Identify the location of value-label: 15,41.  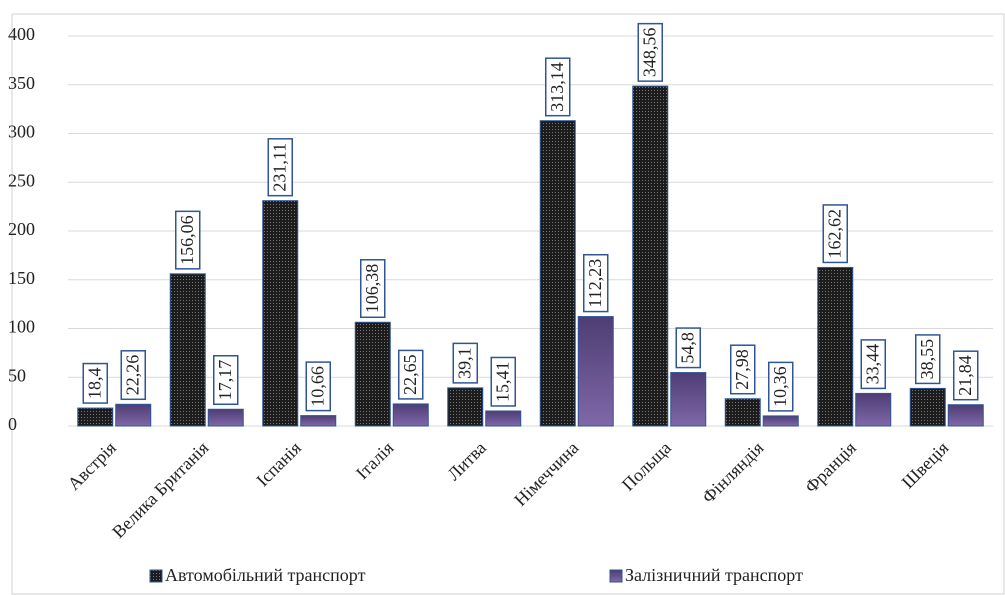
(502, 381).